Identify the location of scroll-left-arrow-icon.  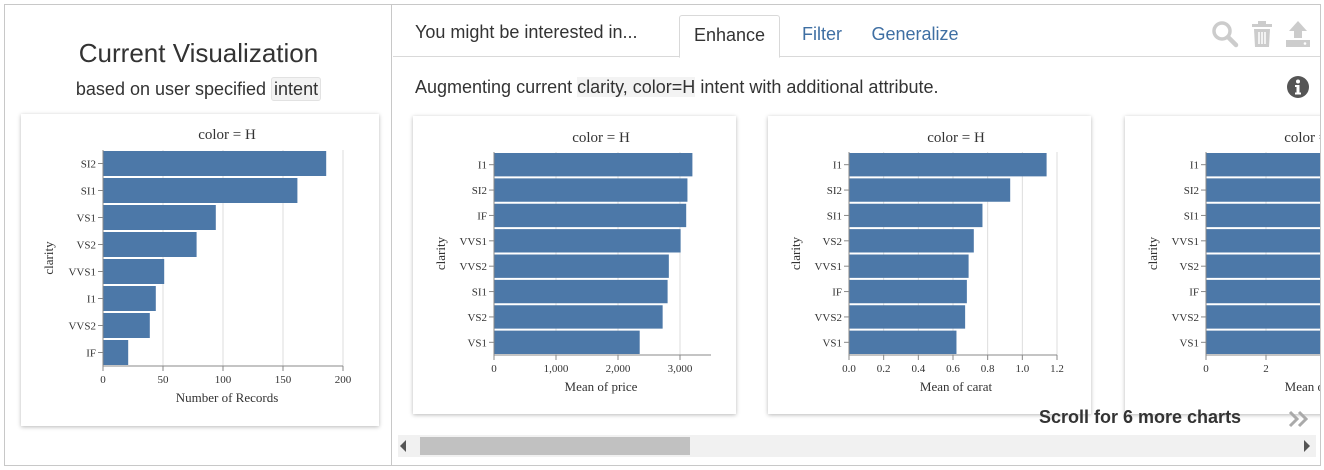
(403, 446).